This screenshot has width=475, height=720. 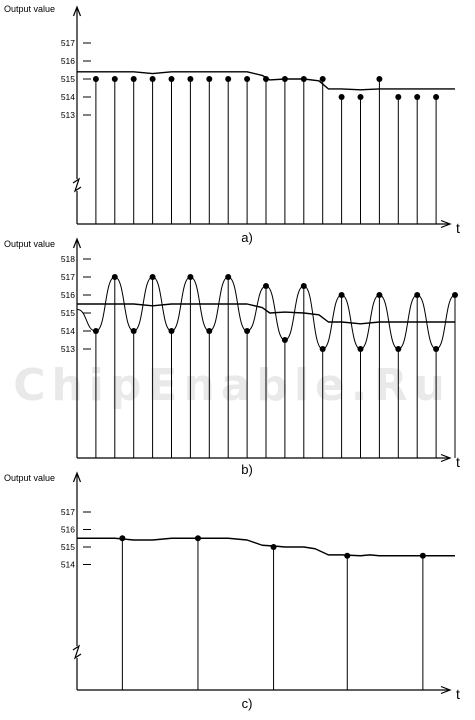 What do you see at coordinates (68, 259) in the screenshot?
I see `y-tick-label: 518` at bounding box center [68, 259].